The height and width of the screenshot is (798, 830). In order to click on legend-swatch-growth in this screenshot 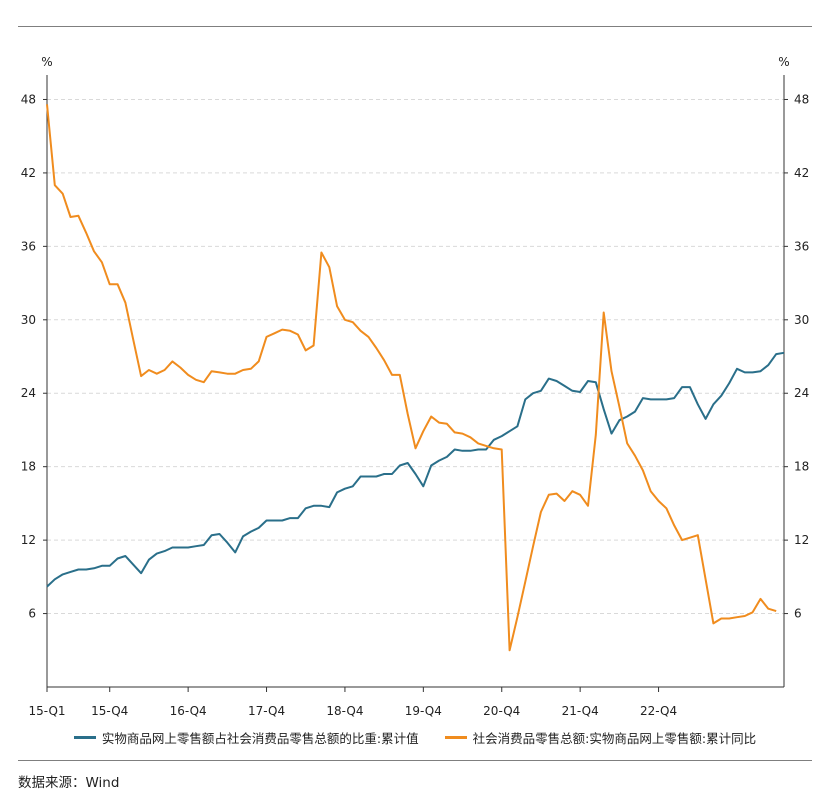, I will do `click(455, 737)`.